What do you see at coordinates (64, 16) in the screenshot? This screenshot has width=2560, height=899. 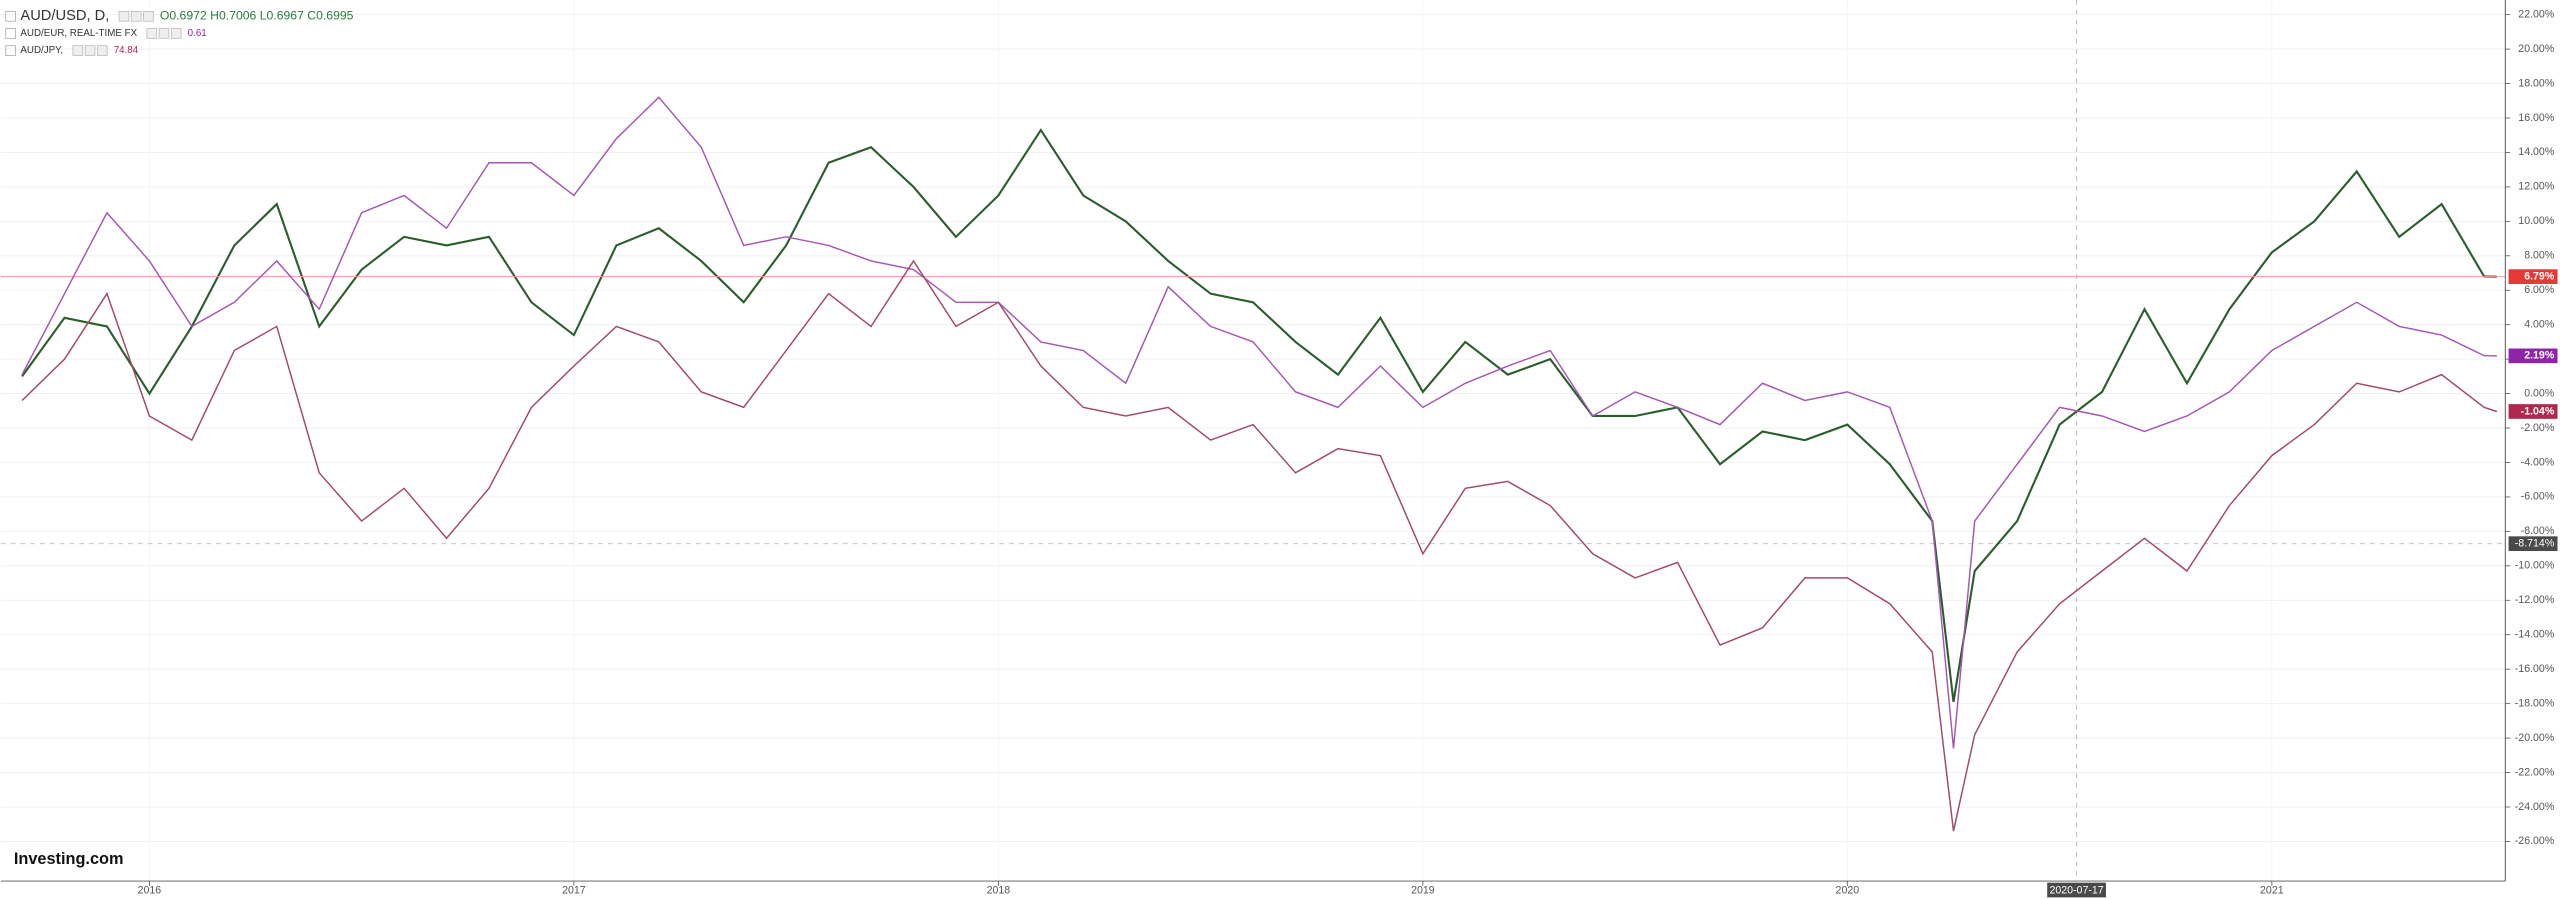 I see `legend-name: AUD/USD, D,` at bounding box center [64, 16].